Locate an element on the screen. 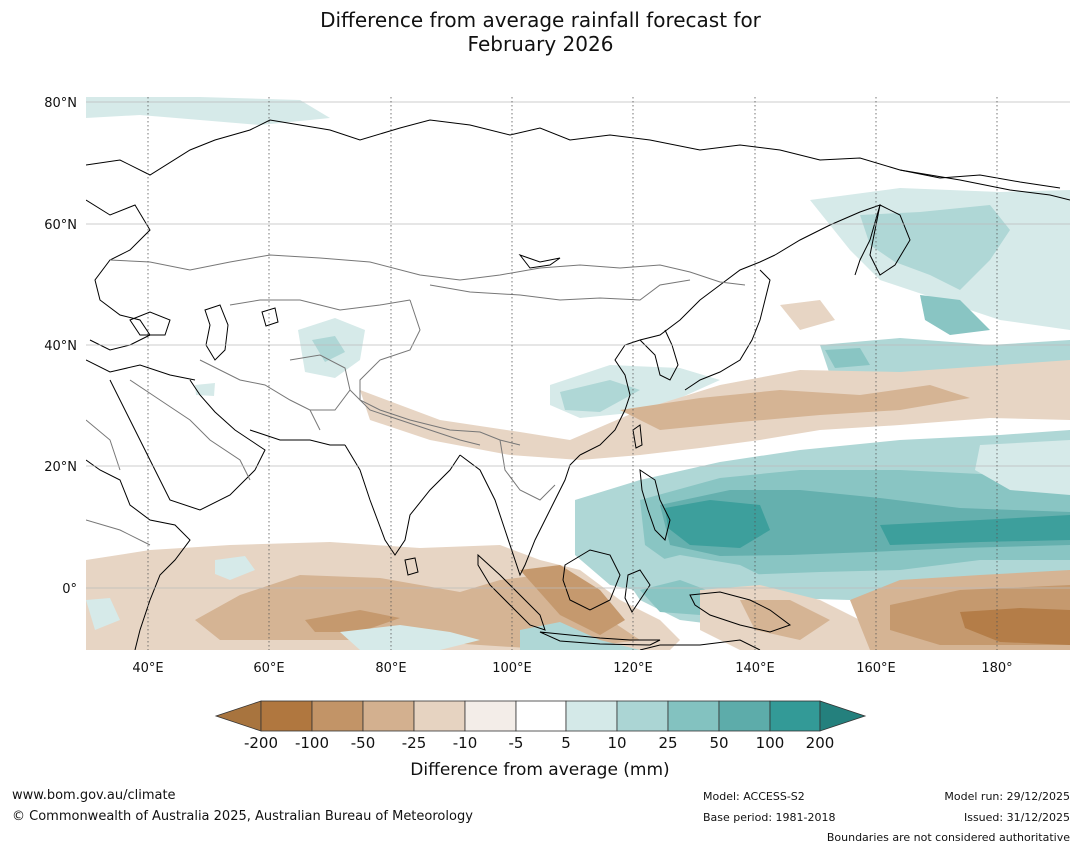 The width and height of the screenshot is (1081, 850). border-russia-south is located at coordinates (427, 270).